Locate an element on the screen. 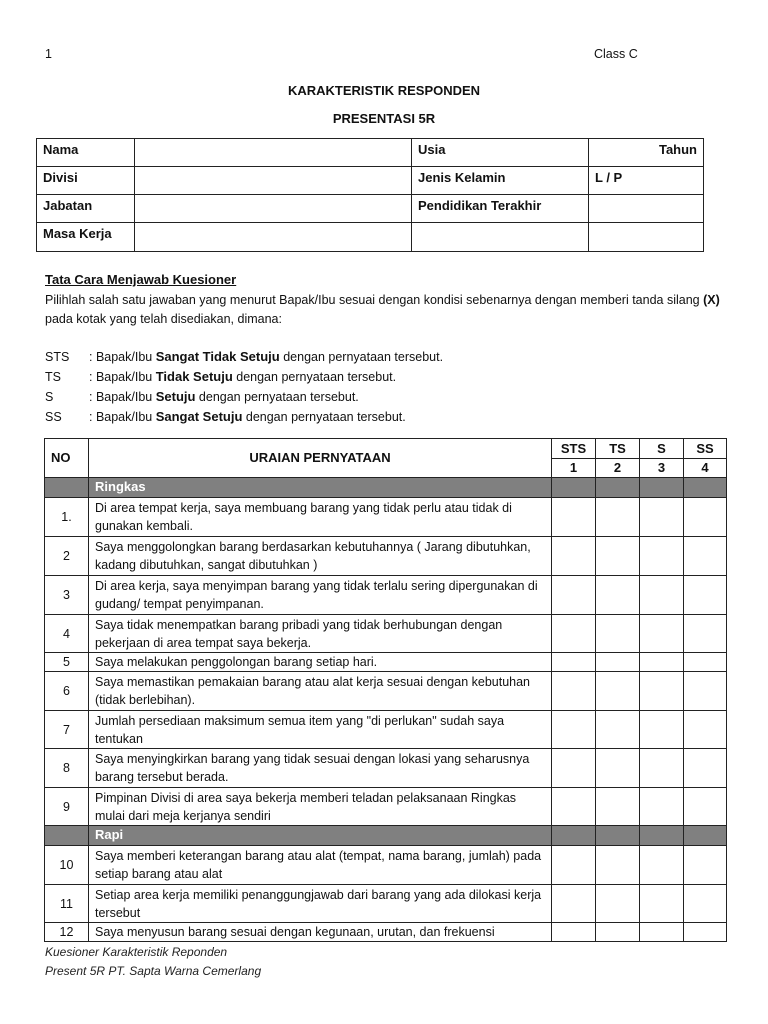 The height and width of the screenshot is (1024, 768). section-no is located at coordinates (66, 835).